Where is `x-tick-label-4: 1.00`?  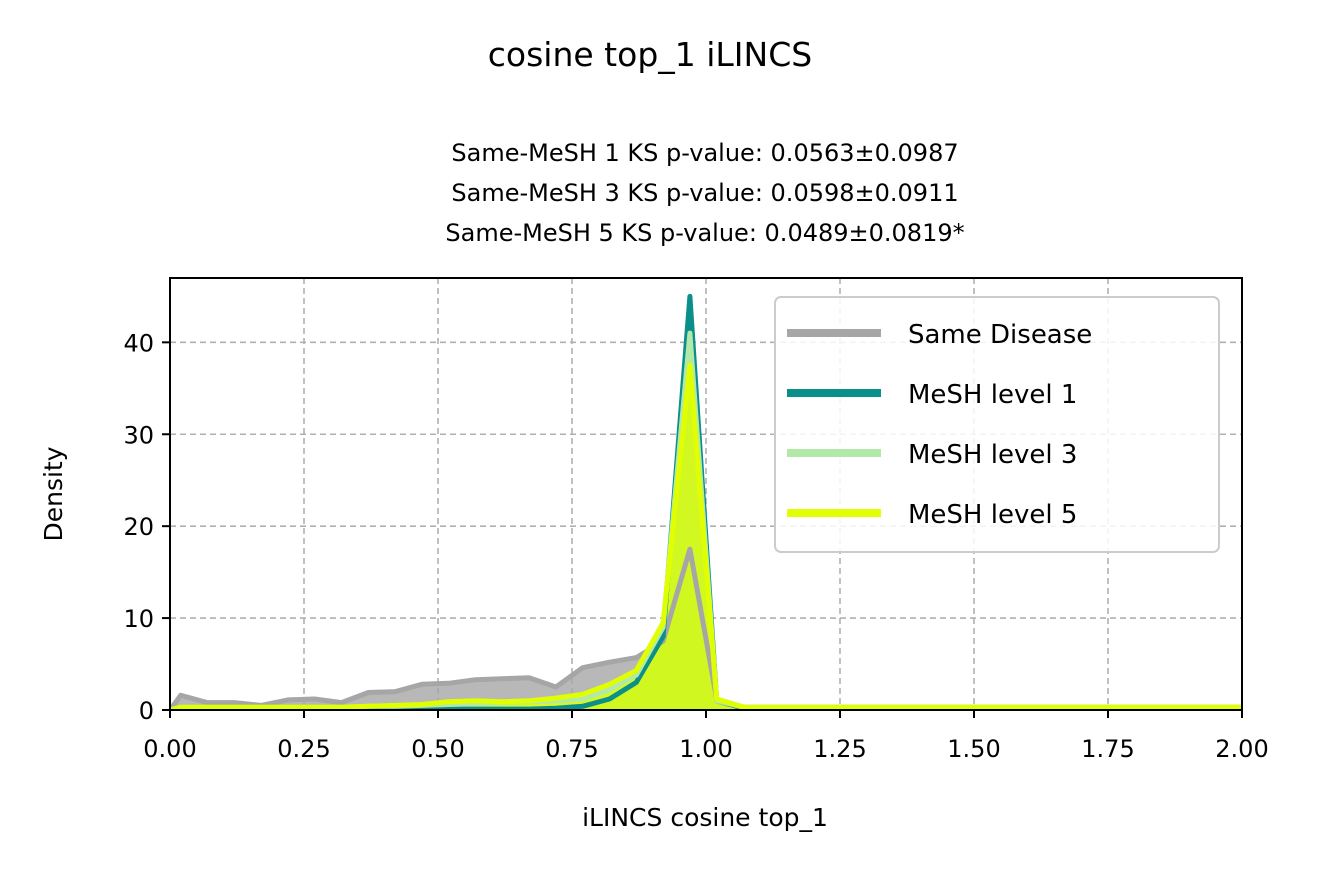
x-tick-label-4: 1.00 is located at coordinates (705, 749).